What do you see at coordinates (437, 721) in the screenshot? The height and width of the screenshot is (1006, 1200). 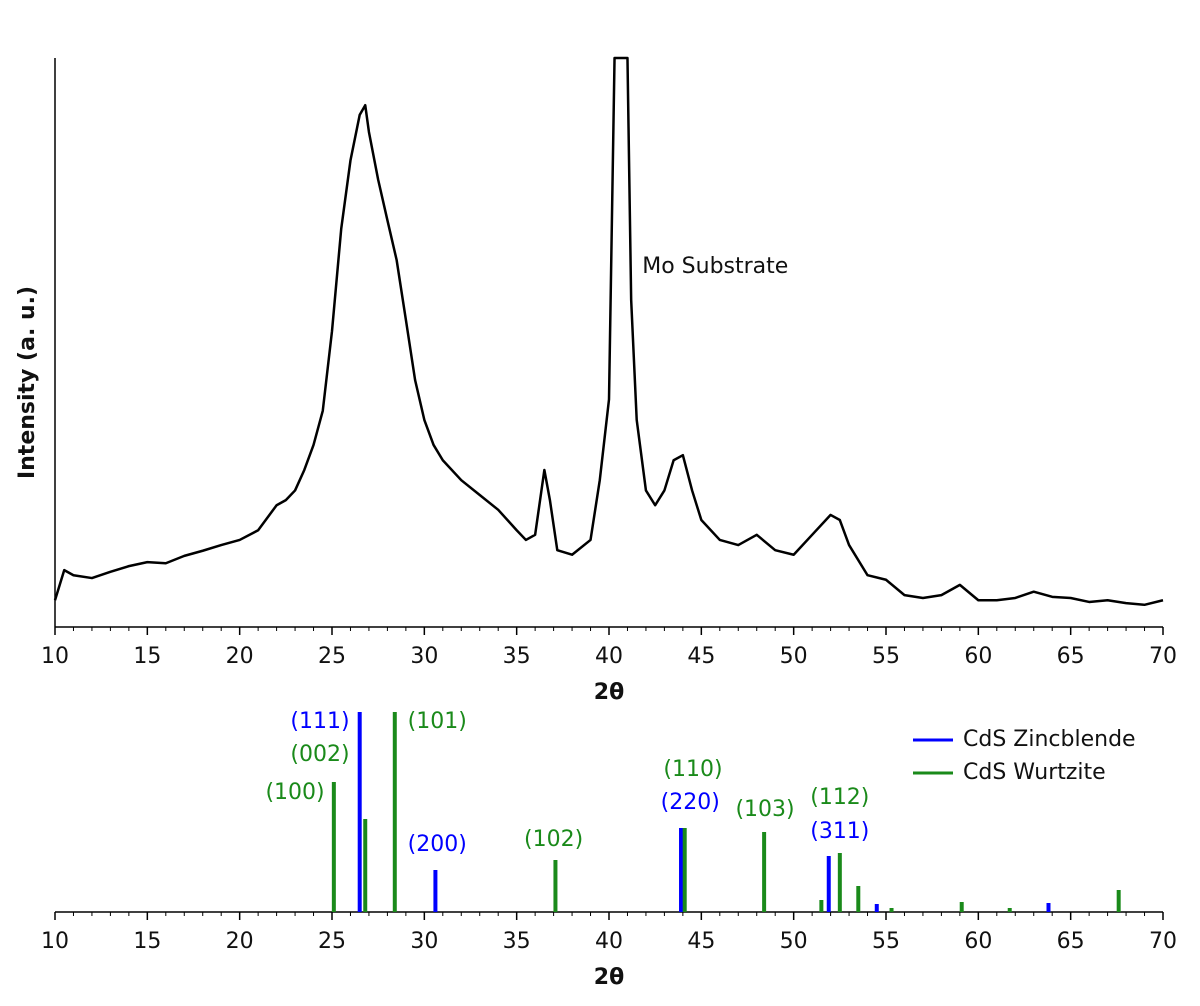 I see `annotation: (101)` at bounding box center [437, 721].